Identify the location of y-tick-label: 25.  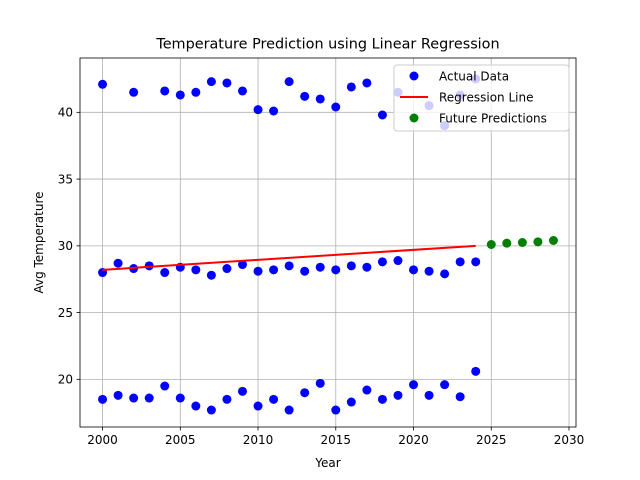
(65, 313).